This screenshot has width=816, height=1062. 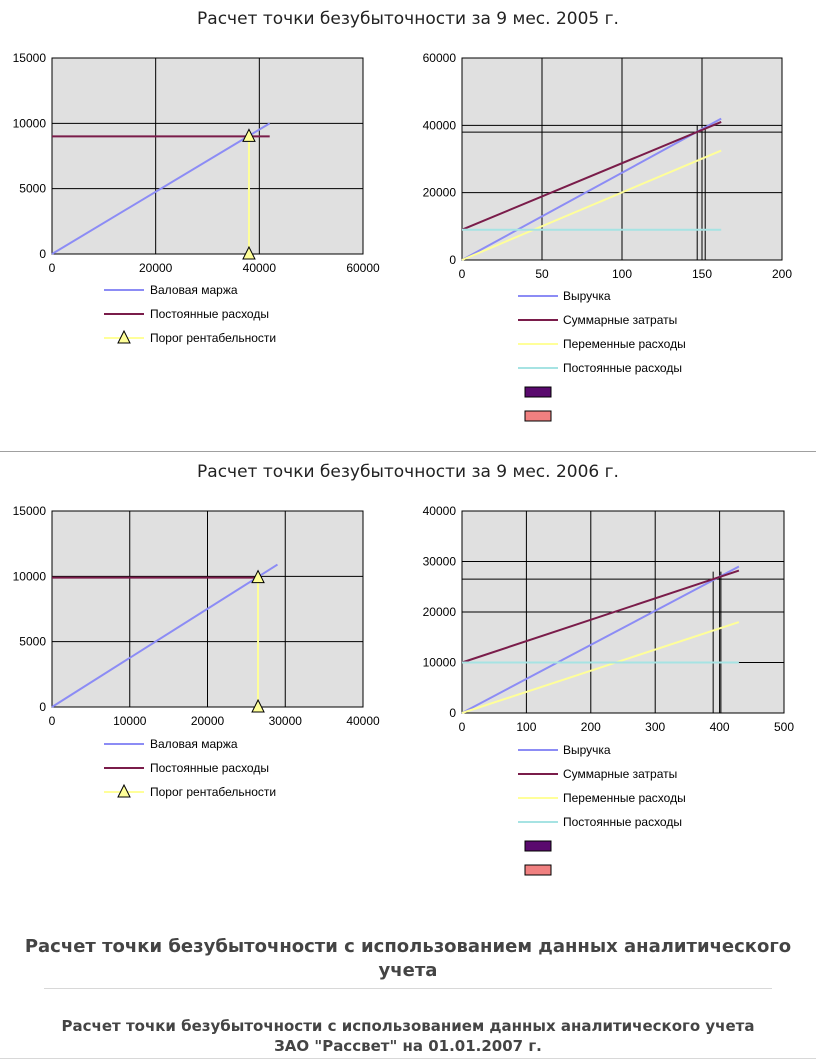 What do you see at coordinates (526, 727) in the screenshot?
I see `c3-xtick-label: 100` at bounding box center [526, 727].